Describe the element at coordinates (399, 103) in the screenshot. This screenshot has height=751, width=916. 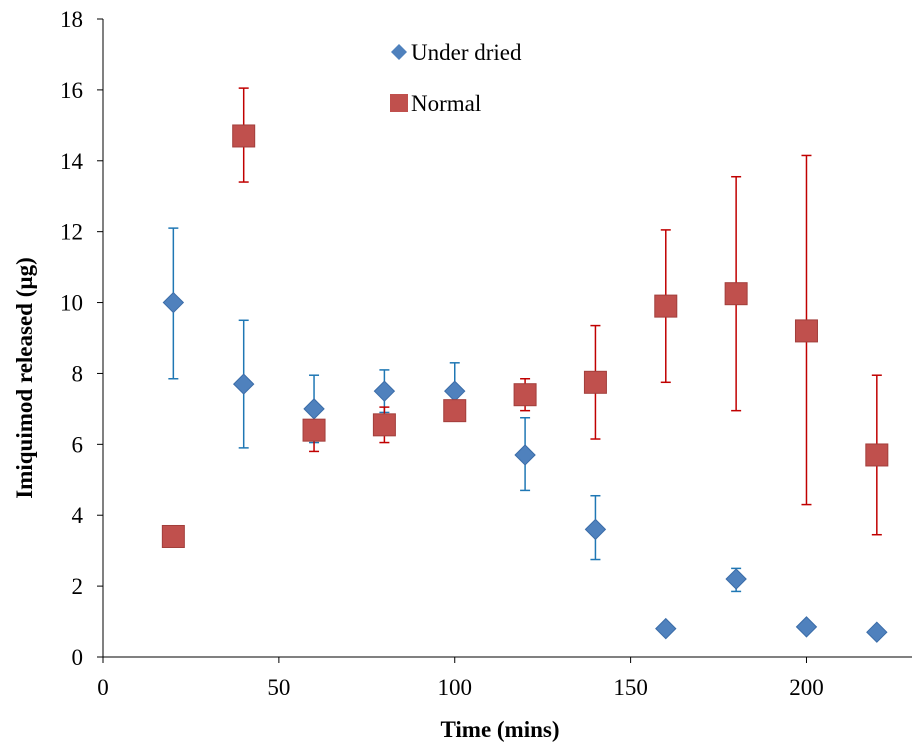
I see `legend-marker-square` at that location.